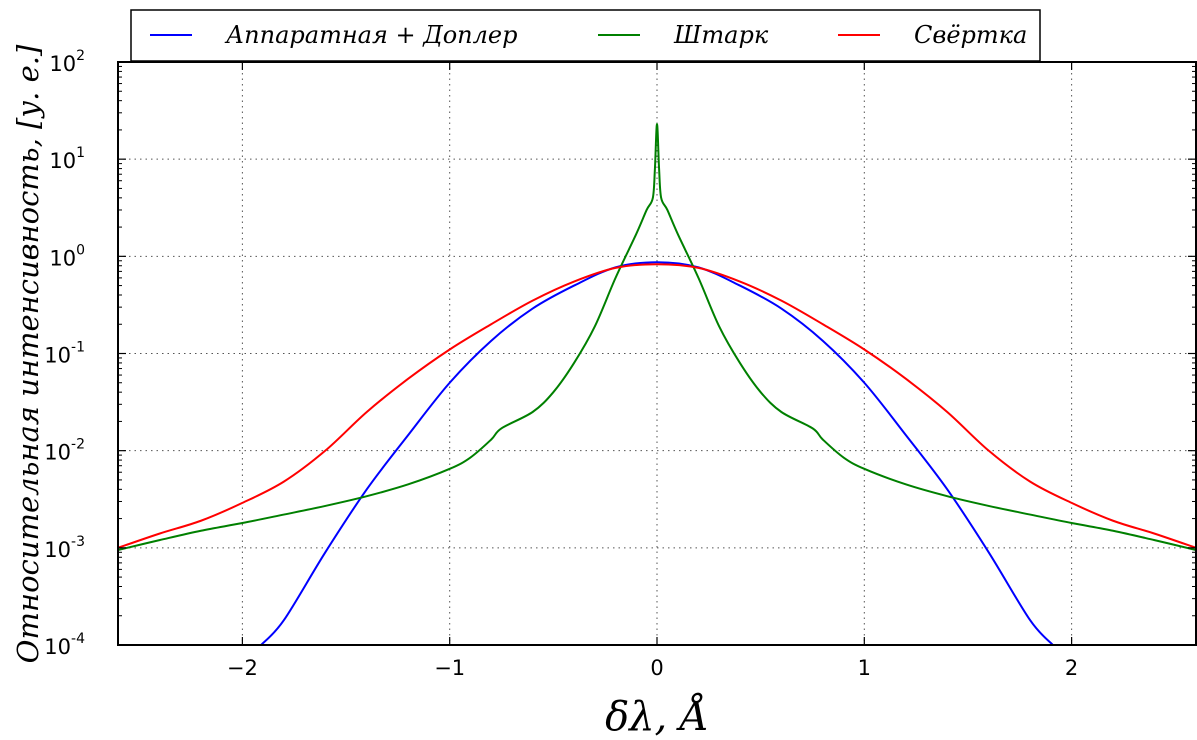  What do you see at coordinates (64, 451) in the screenshot?
I see `y-tick-label: 10⁻²` at bounding box center [64, 451].